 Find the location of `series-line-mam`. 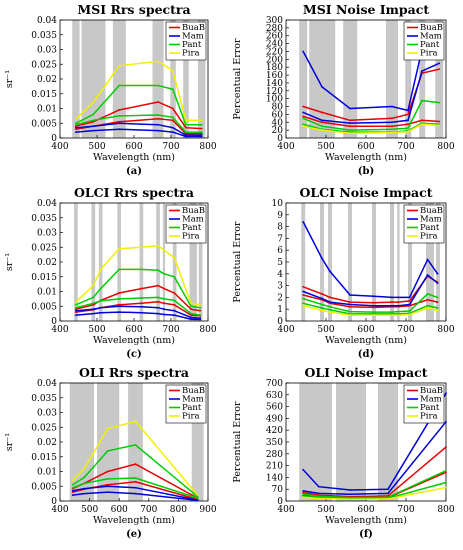

series-line-mam is located at coordinates (138, 316).